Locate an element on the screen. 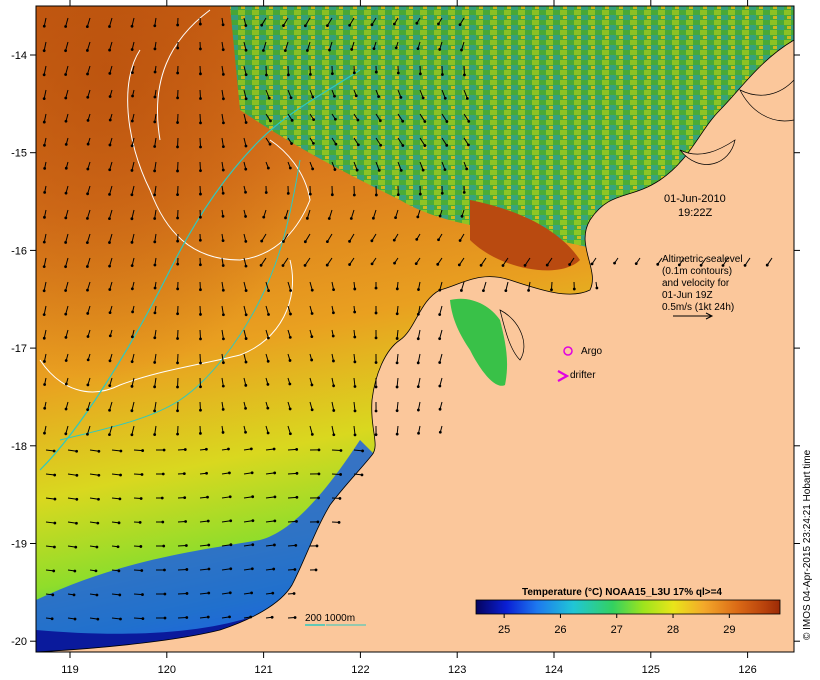 The image size is (820, 680). x-tick-label: 119 is located at coordinates (70, 670).